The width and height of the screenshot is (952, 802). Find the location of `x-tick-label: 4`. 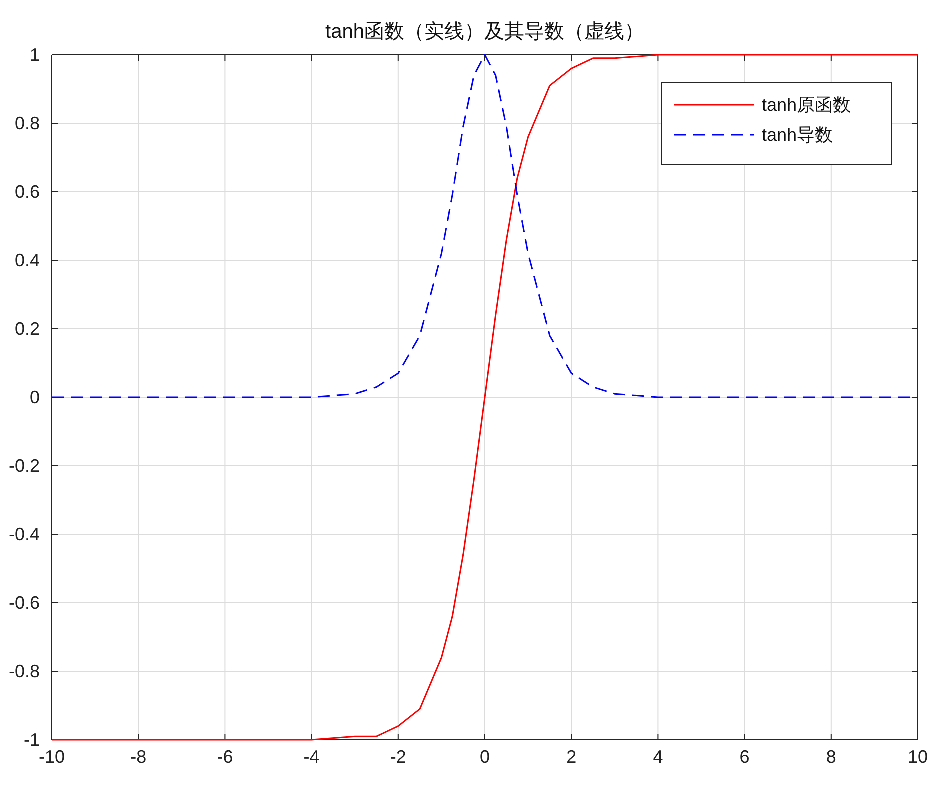

x-tick-label: 4 is located at coordinates (658, 756).